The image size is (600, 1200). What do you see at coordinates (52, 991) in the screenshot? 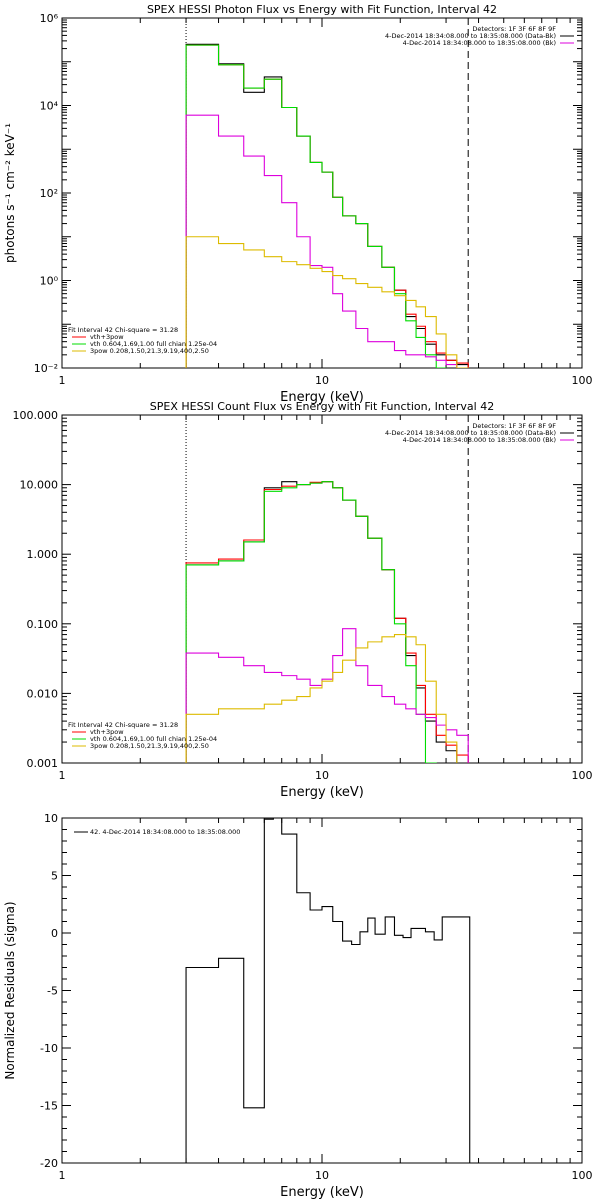
I see `y-tick-label: -5` at bounding box center [52, 991].